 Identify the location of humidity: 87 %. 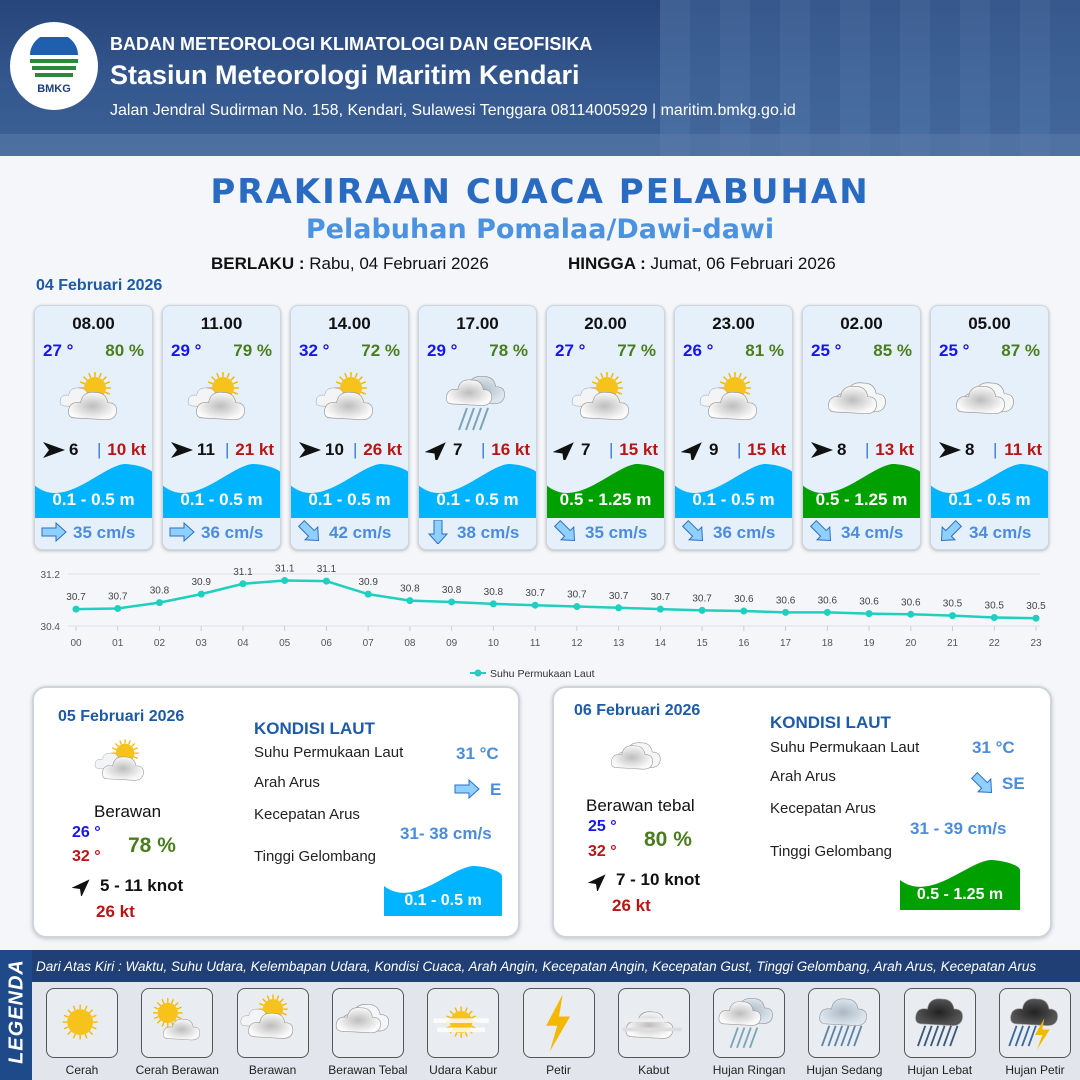
(1020, 350).